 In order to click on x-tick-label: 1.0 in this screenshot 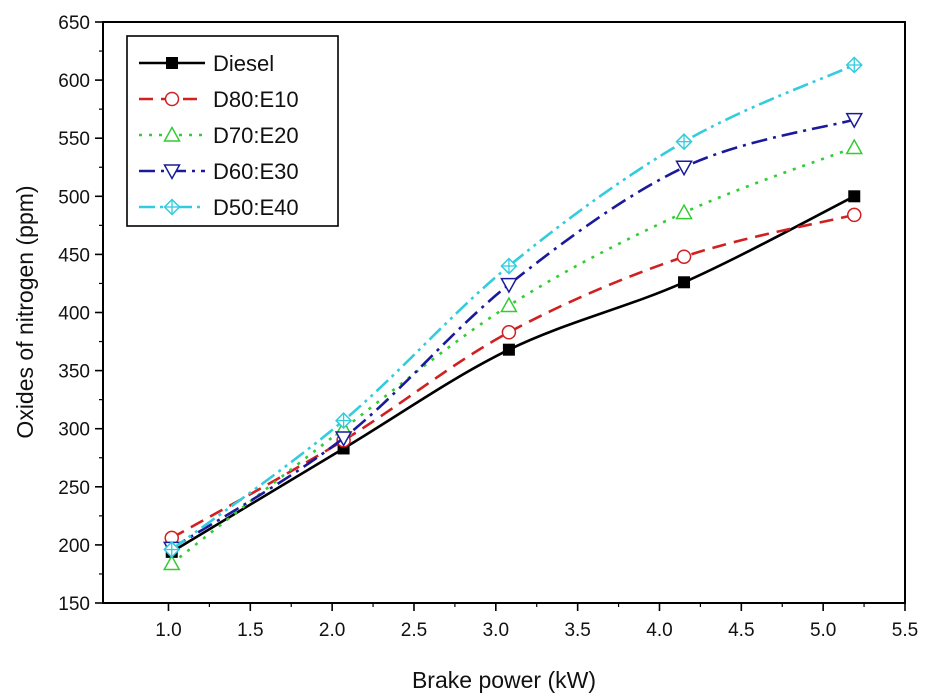, I will do `click(168, 630)`.